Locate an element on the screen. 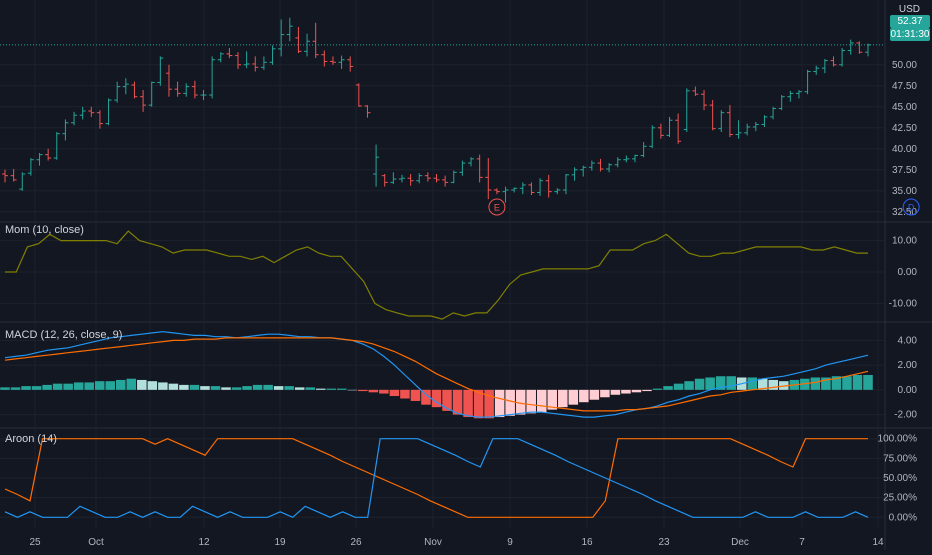 This screenshot has width=932, height=555. price-y-tick-label: 45.00 is located at coordinates (904, 107).